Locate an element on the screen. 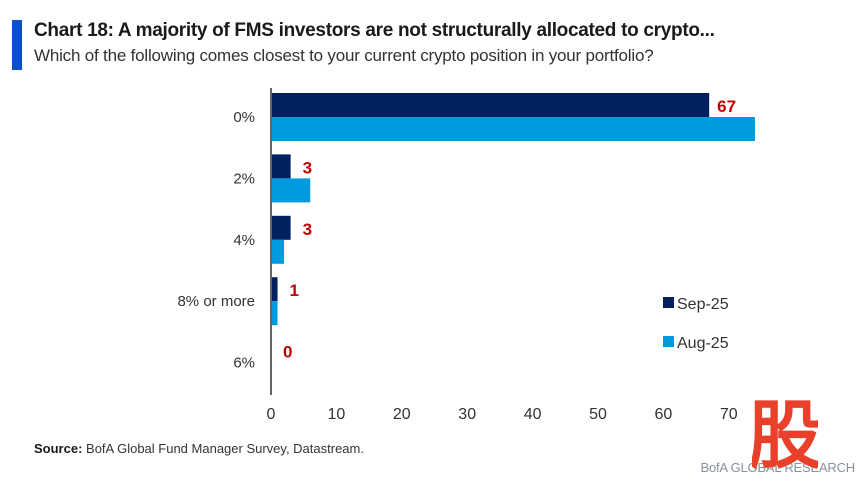 Image resolution: width=865 pixels, height=487 pixels. watermark-glyph: 股 is located at coordinates (785, 432).